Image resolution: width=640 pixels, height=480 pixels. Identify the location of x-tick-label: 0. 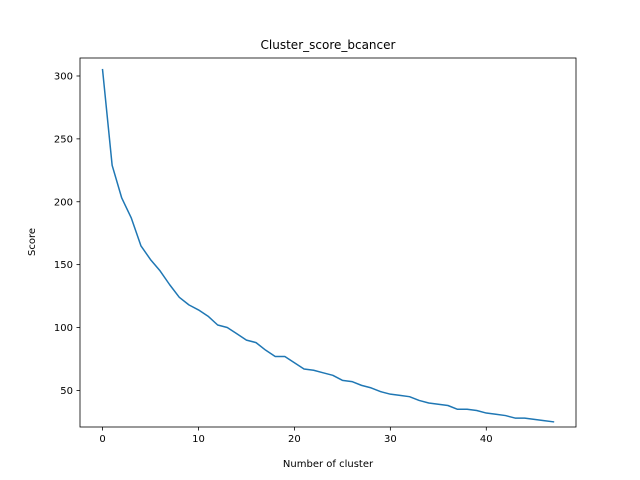
(102, 439).